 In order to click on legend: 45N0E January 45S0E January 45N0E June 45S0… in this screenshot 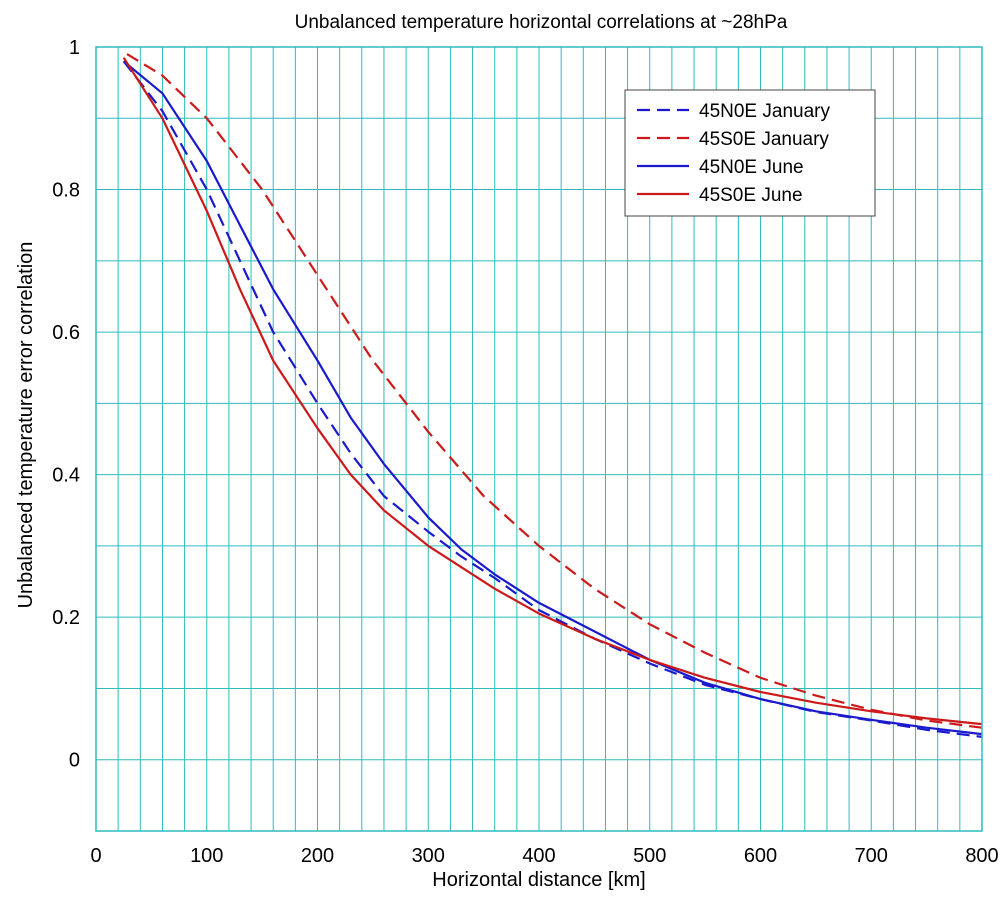, I will do `click(750, 153)`.